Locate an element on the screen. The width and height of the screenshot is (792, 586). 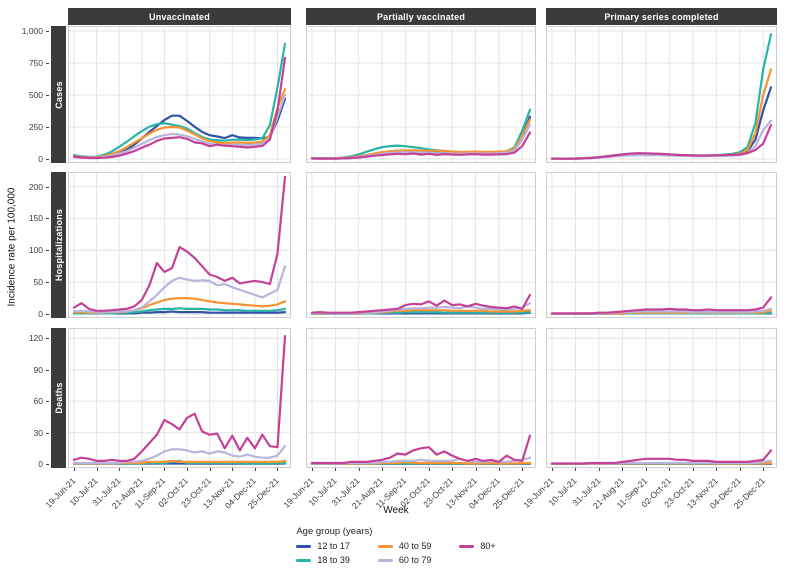
facet-column-header-label: Unvaccinated is located at coordinates (179, 16).